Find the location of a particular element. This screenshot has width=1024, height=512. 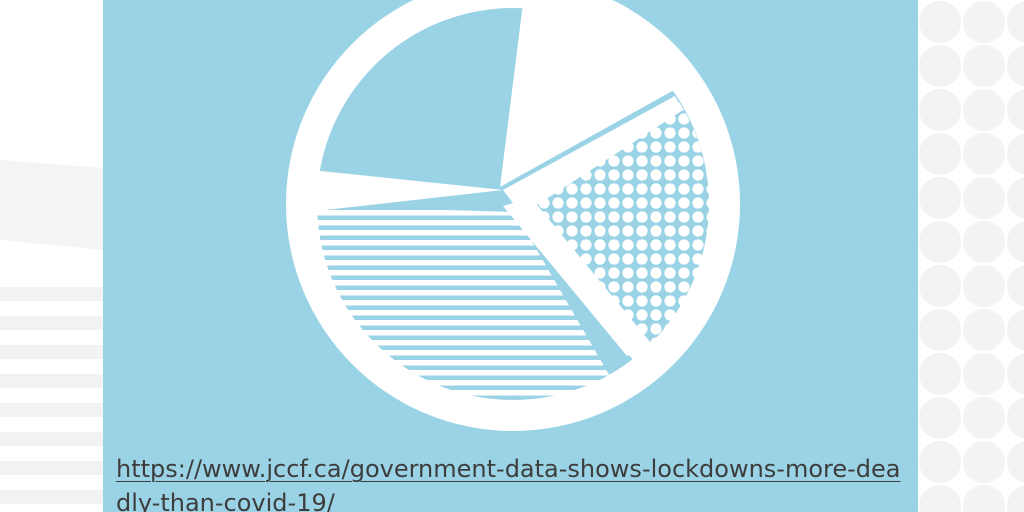

left-stripes is located at coordinates (51, 332).